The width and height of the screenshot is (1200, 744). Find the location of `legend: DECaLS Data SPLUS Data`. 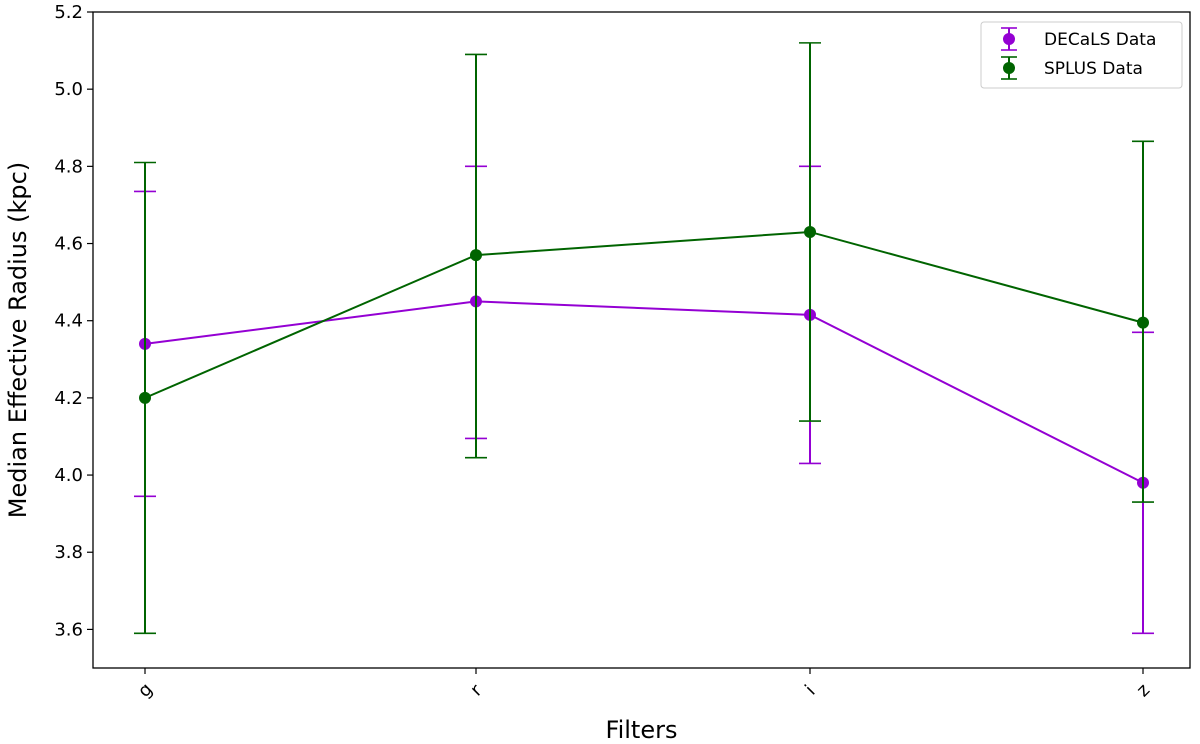

legend: DECaLS Data SPLUS Data is located at coordinates (1081, 55).